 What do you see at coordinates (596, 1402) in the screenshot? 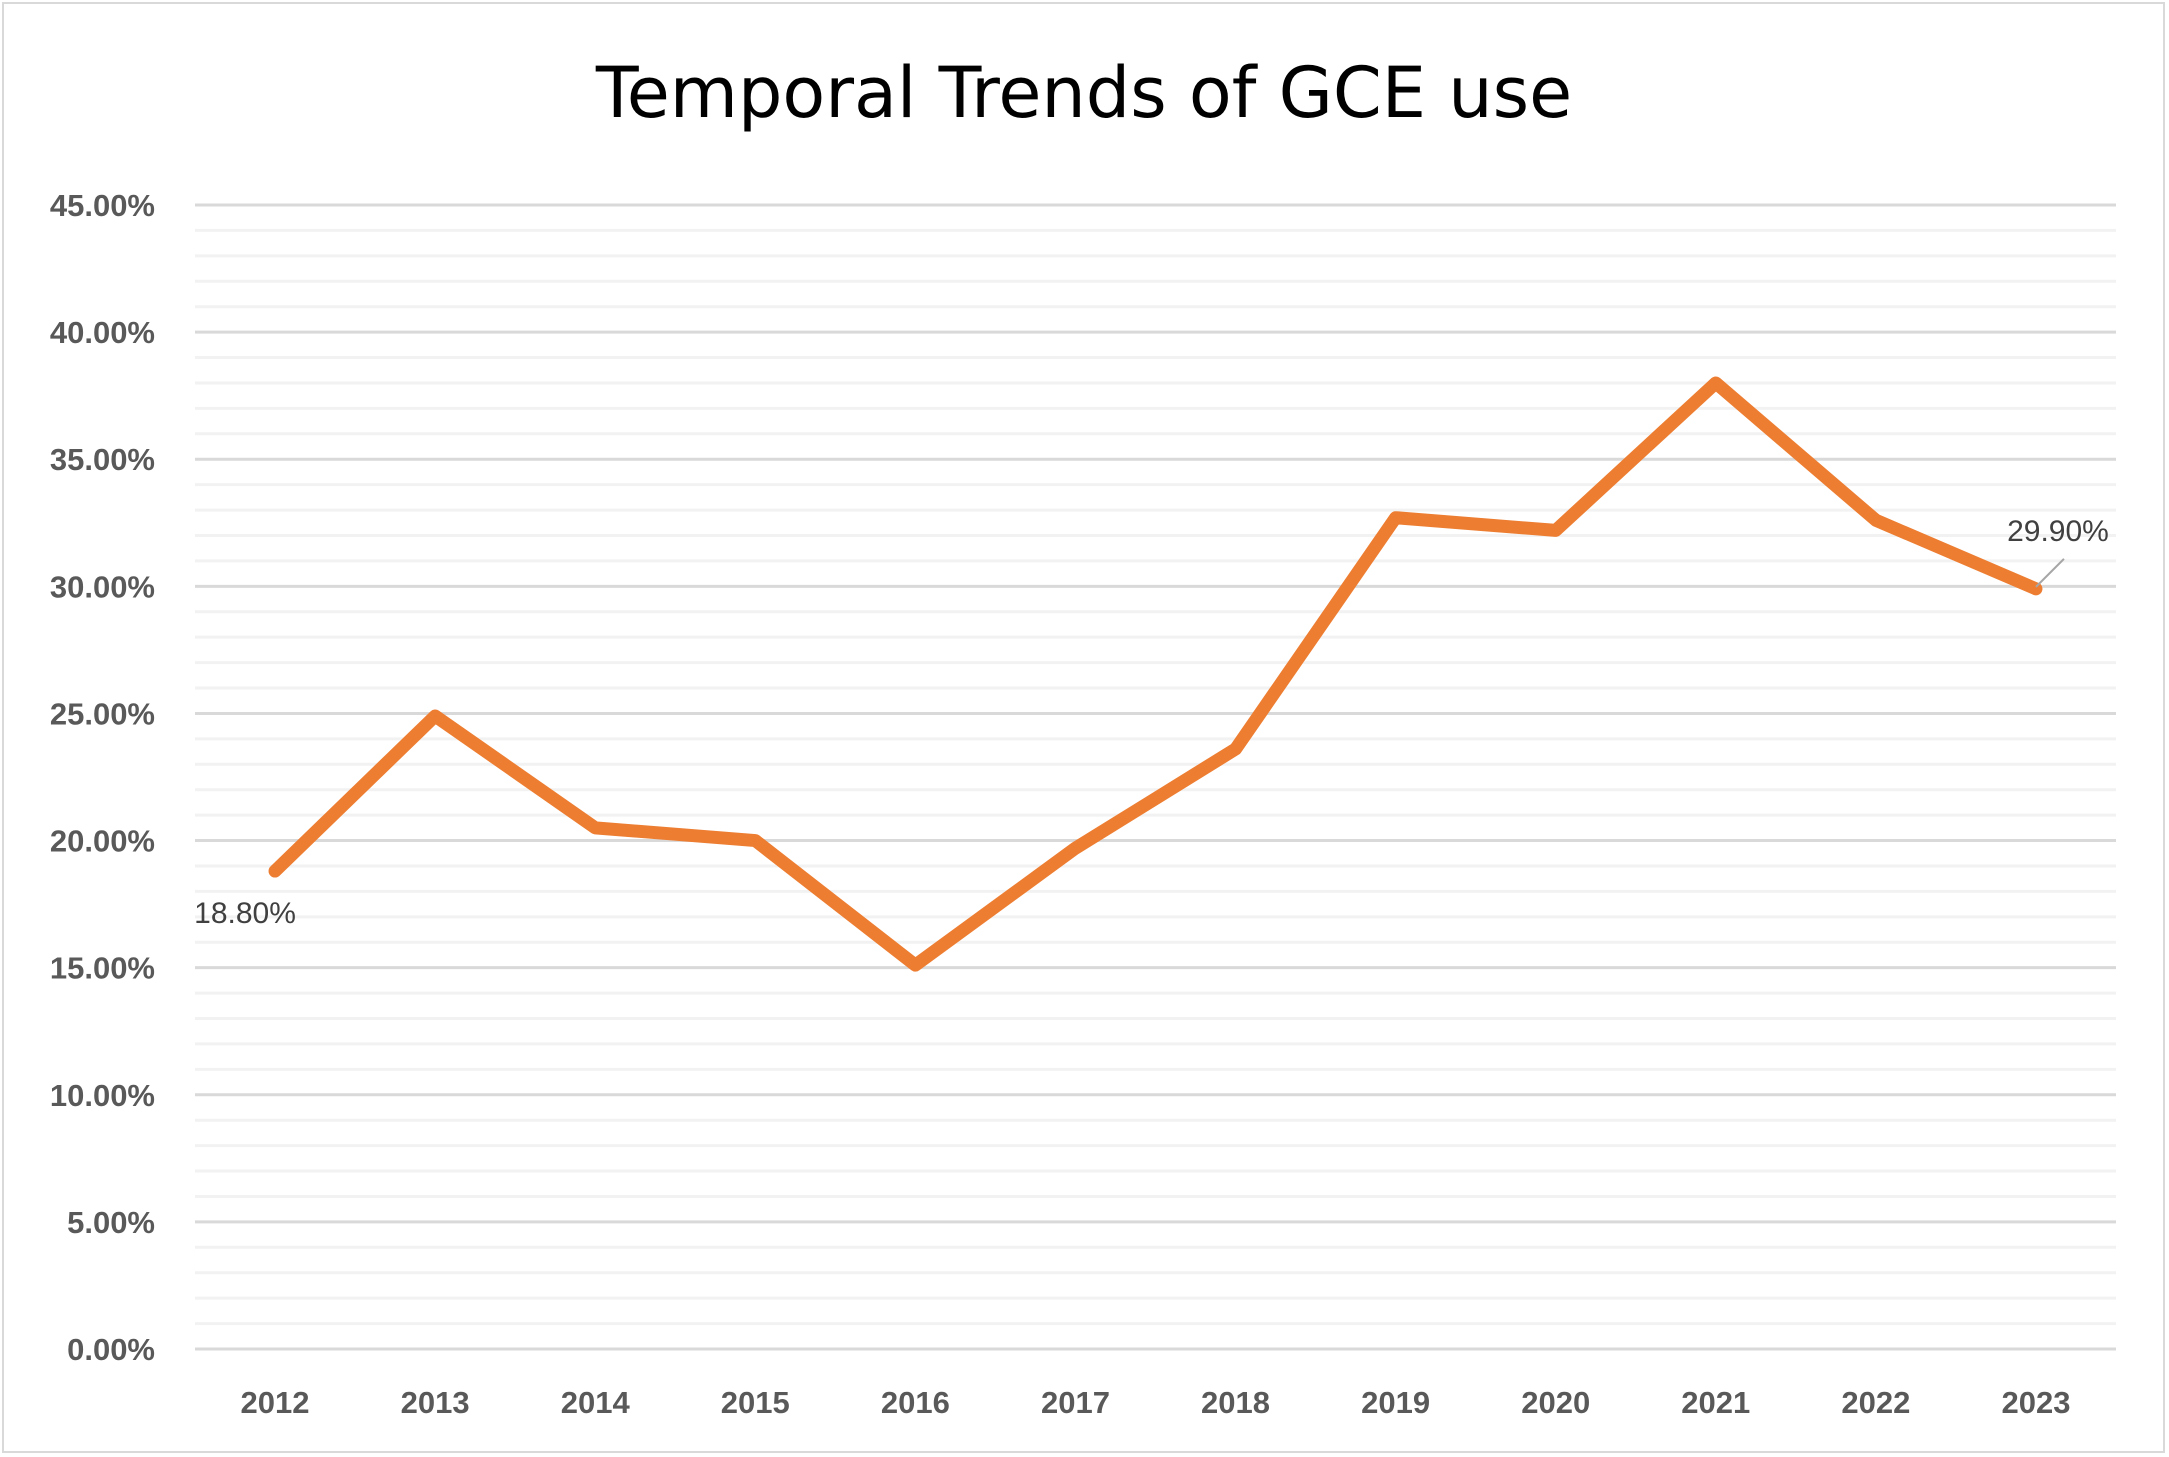
I see `x-tick-label: 2014` at bounding box center [596, 1402].